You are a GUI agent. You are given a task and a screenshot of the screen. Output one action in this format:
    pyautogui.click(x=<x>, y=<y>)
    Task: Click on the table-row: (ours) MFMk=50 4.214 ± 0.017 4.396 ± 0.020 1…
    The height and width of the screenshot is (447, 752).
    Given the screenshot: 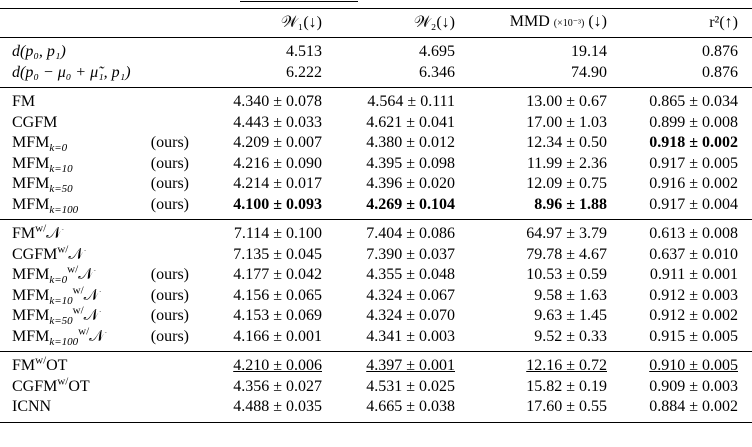 What is the action you would take?
    pyautogui.click(x=376, y=184)
    